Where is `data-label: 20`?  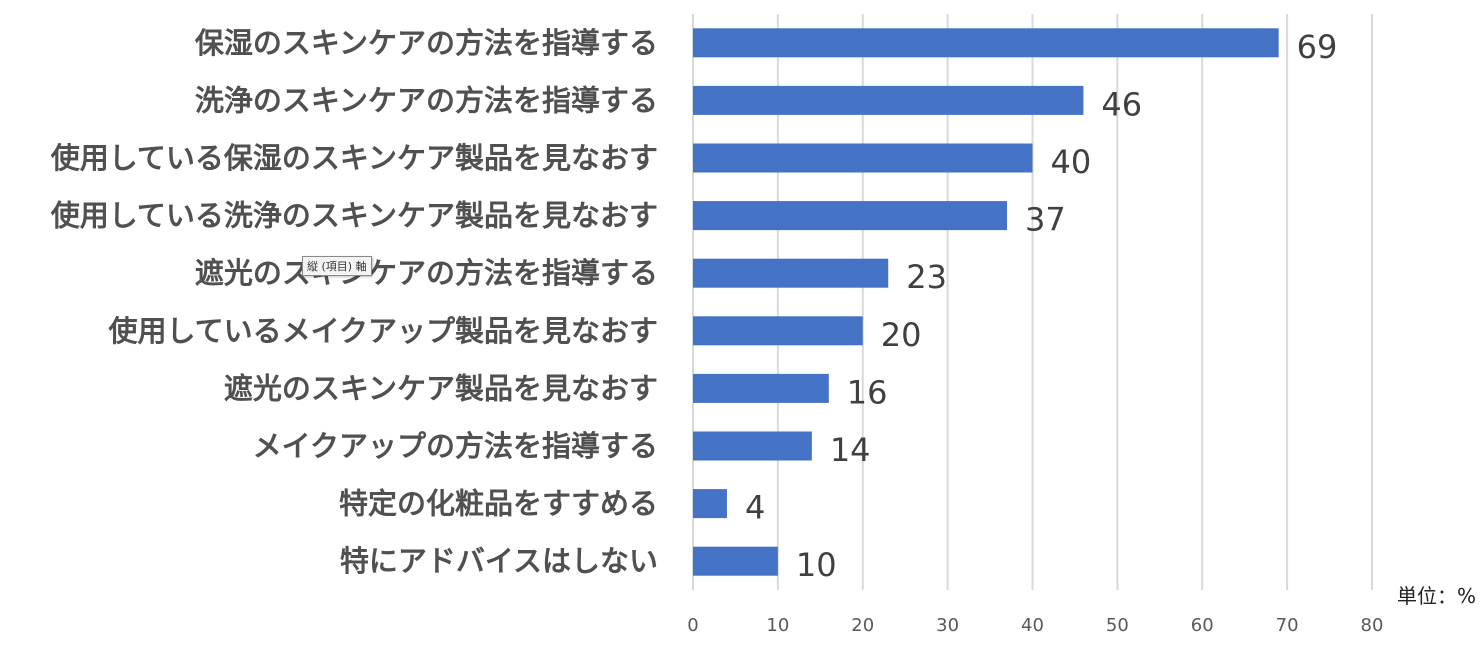
data-label: 20 is located at coordinates (901, 335).